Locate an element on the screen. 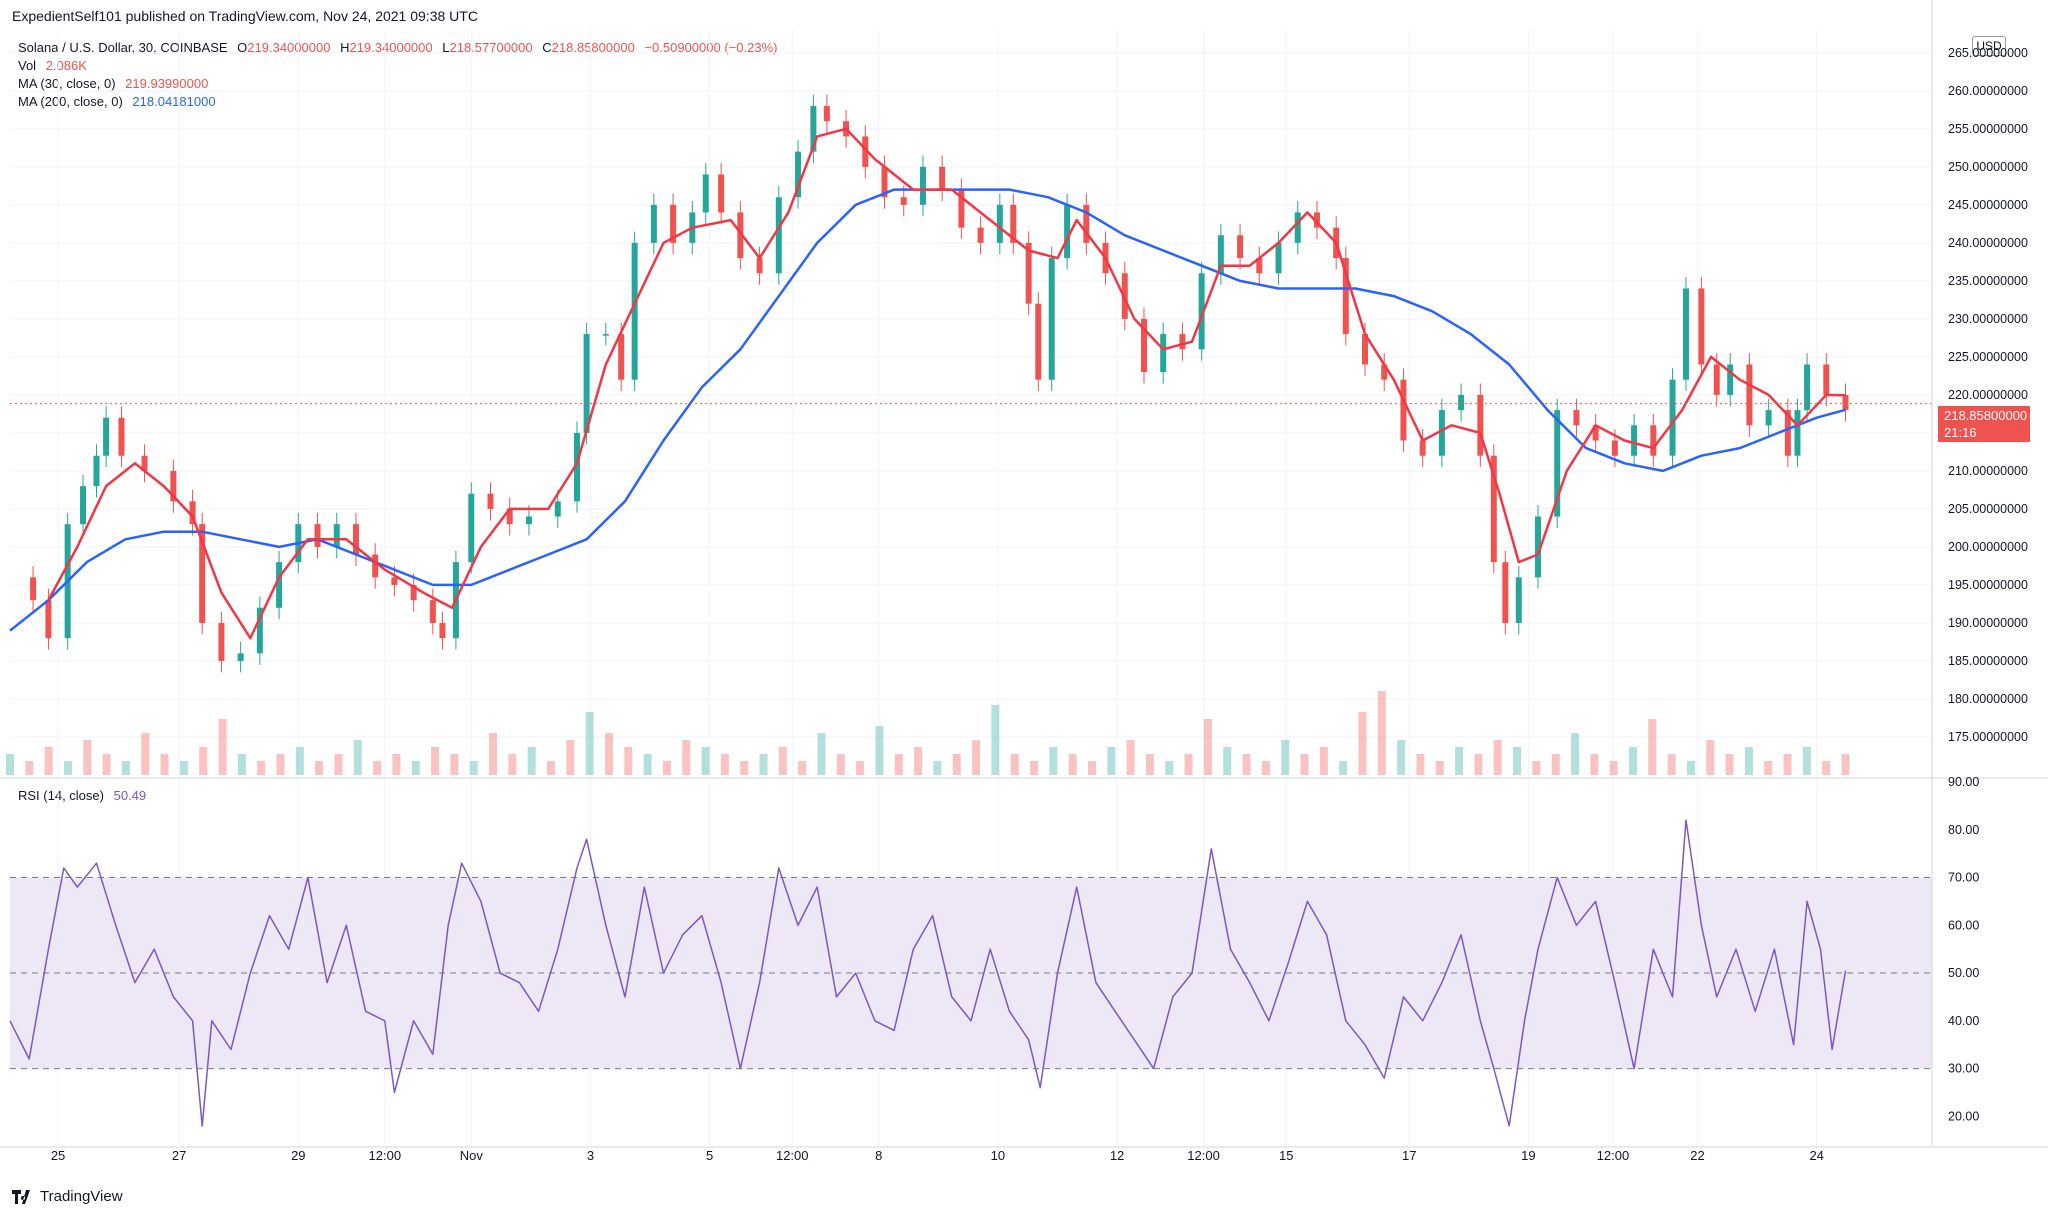 Image resolution: width=2048 pixels, height=1217 pixels. symbol-title: Solana / U.S. Dollar, 30, COINBASE is located at coordinates (123, 47).